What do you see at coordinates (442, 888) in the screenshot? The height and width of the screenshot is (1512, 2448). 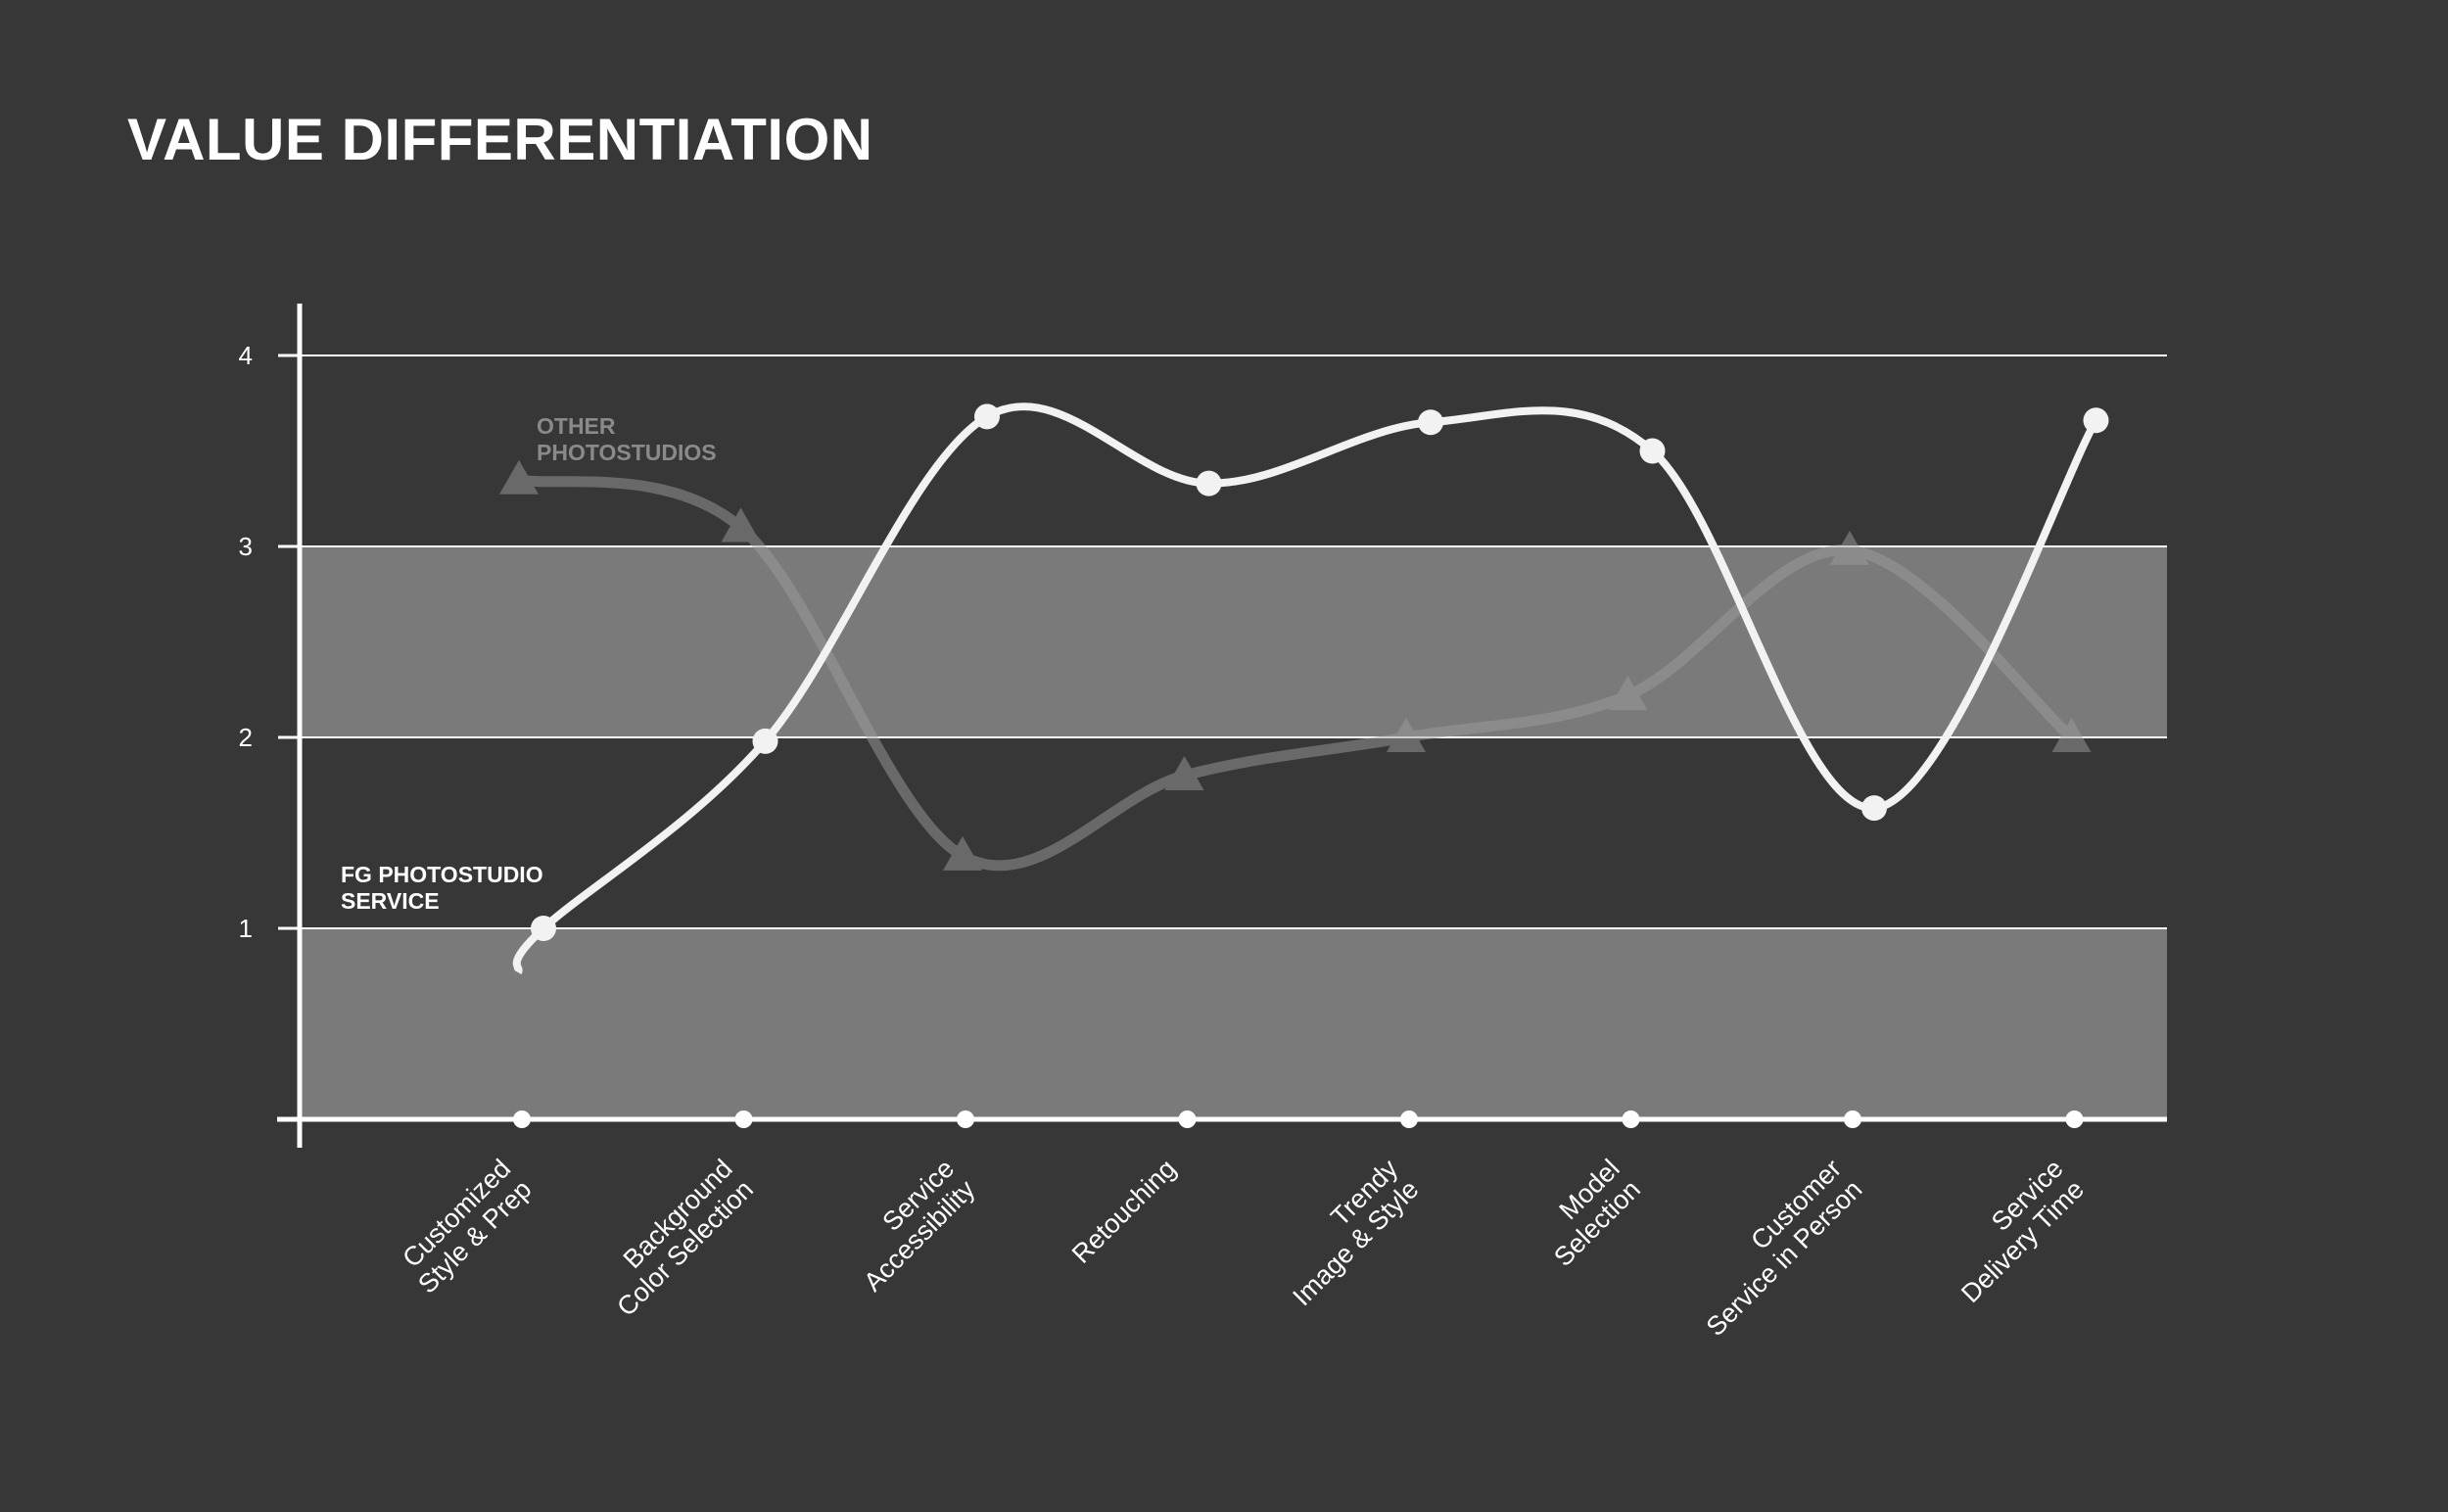 I see `series-label-fg-photostudio: FG PHOTOSTUDIO SERVICE` at bounding box center [442, 888].